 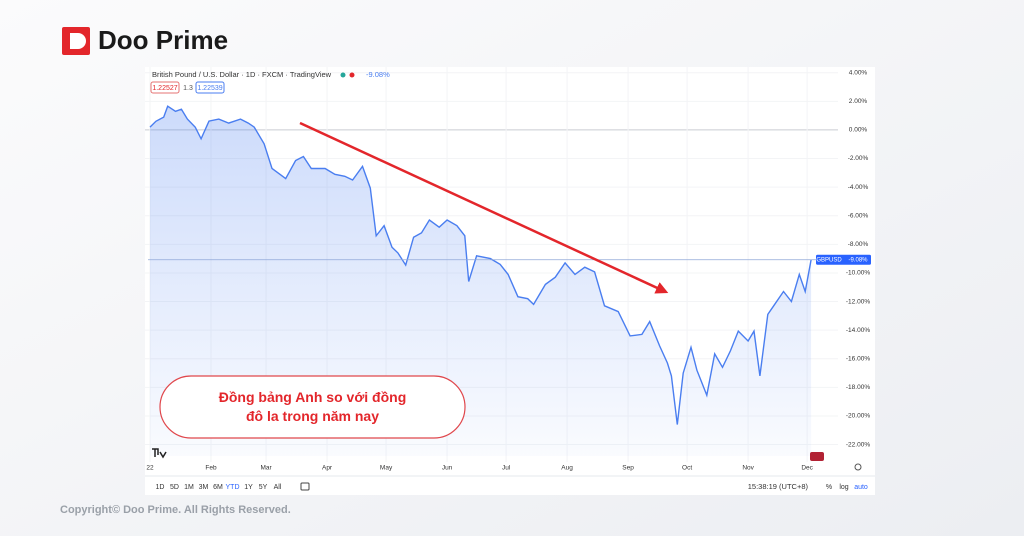 I want to click on logo-glyph, so click(x=78, y=41).